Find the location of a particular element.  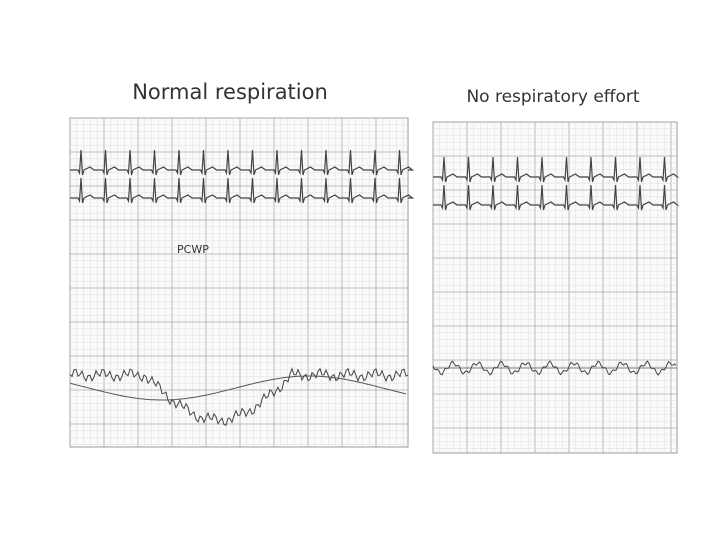

respiration-trace is located at coordinates (238, 388).